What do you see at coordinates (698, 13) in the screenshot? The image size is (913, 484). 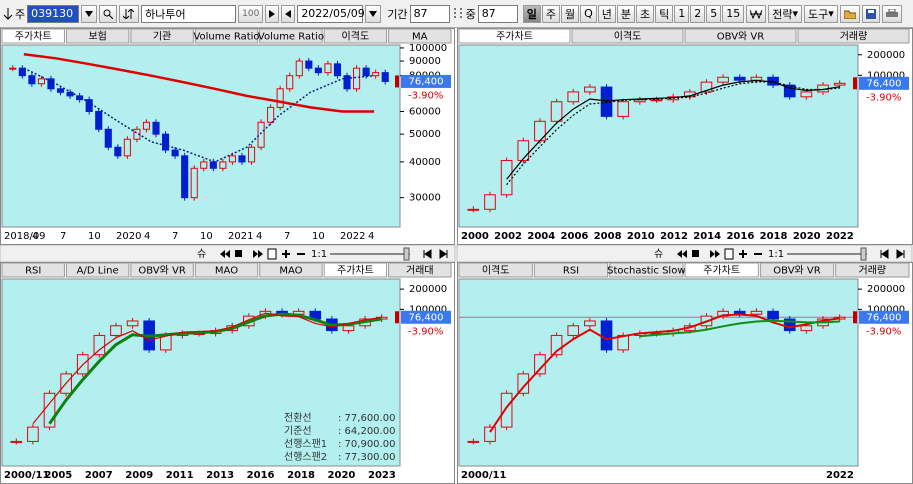 I see `interval-button: 2` at bounding box center [698, 13].